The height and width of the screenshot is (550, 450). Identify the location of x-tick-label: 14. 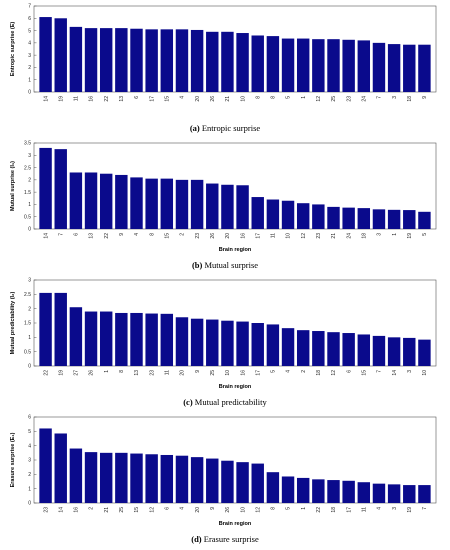
(46, 236).